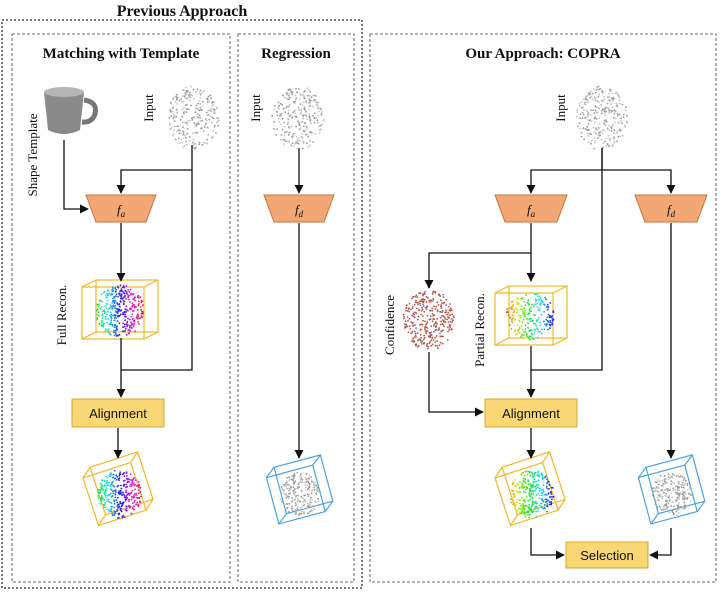  I want to click on copra-title: Our Approach: COPRA, so click(542, 54).